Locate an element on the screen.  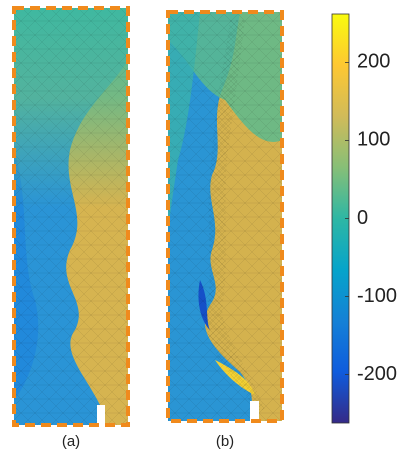
colorbar-tick-label: 200 is located at coordinates (373, 62).